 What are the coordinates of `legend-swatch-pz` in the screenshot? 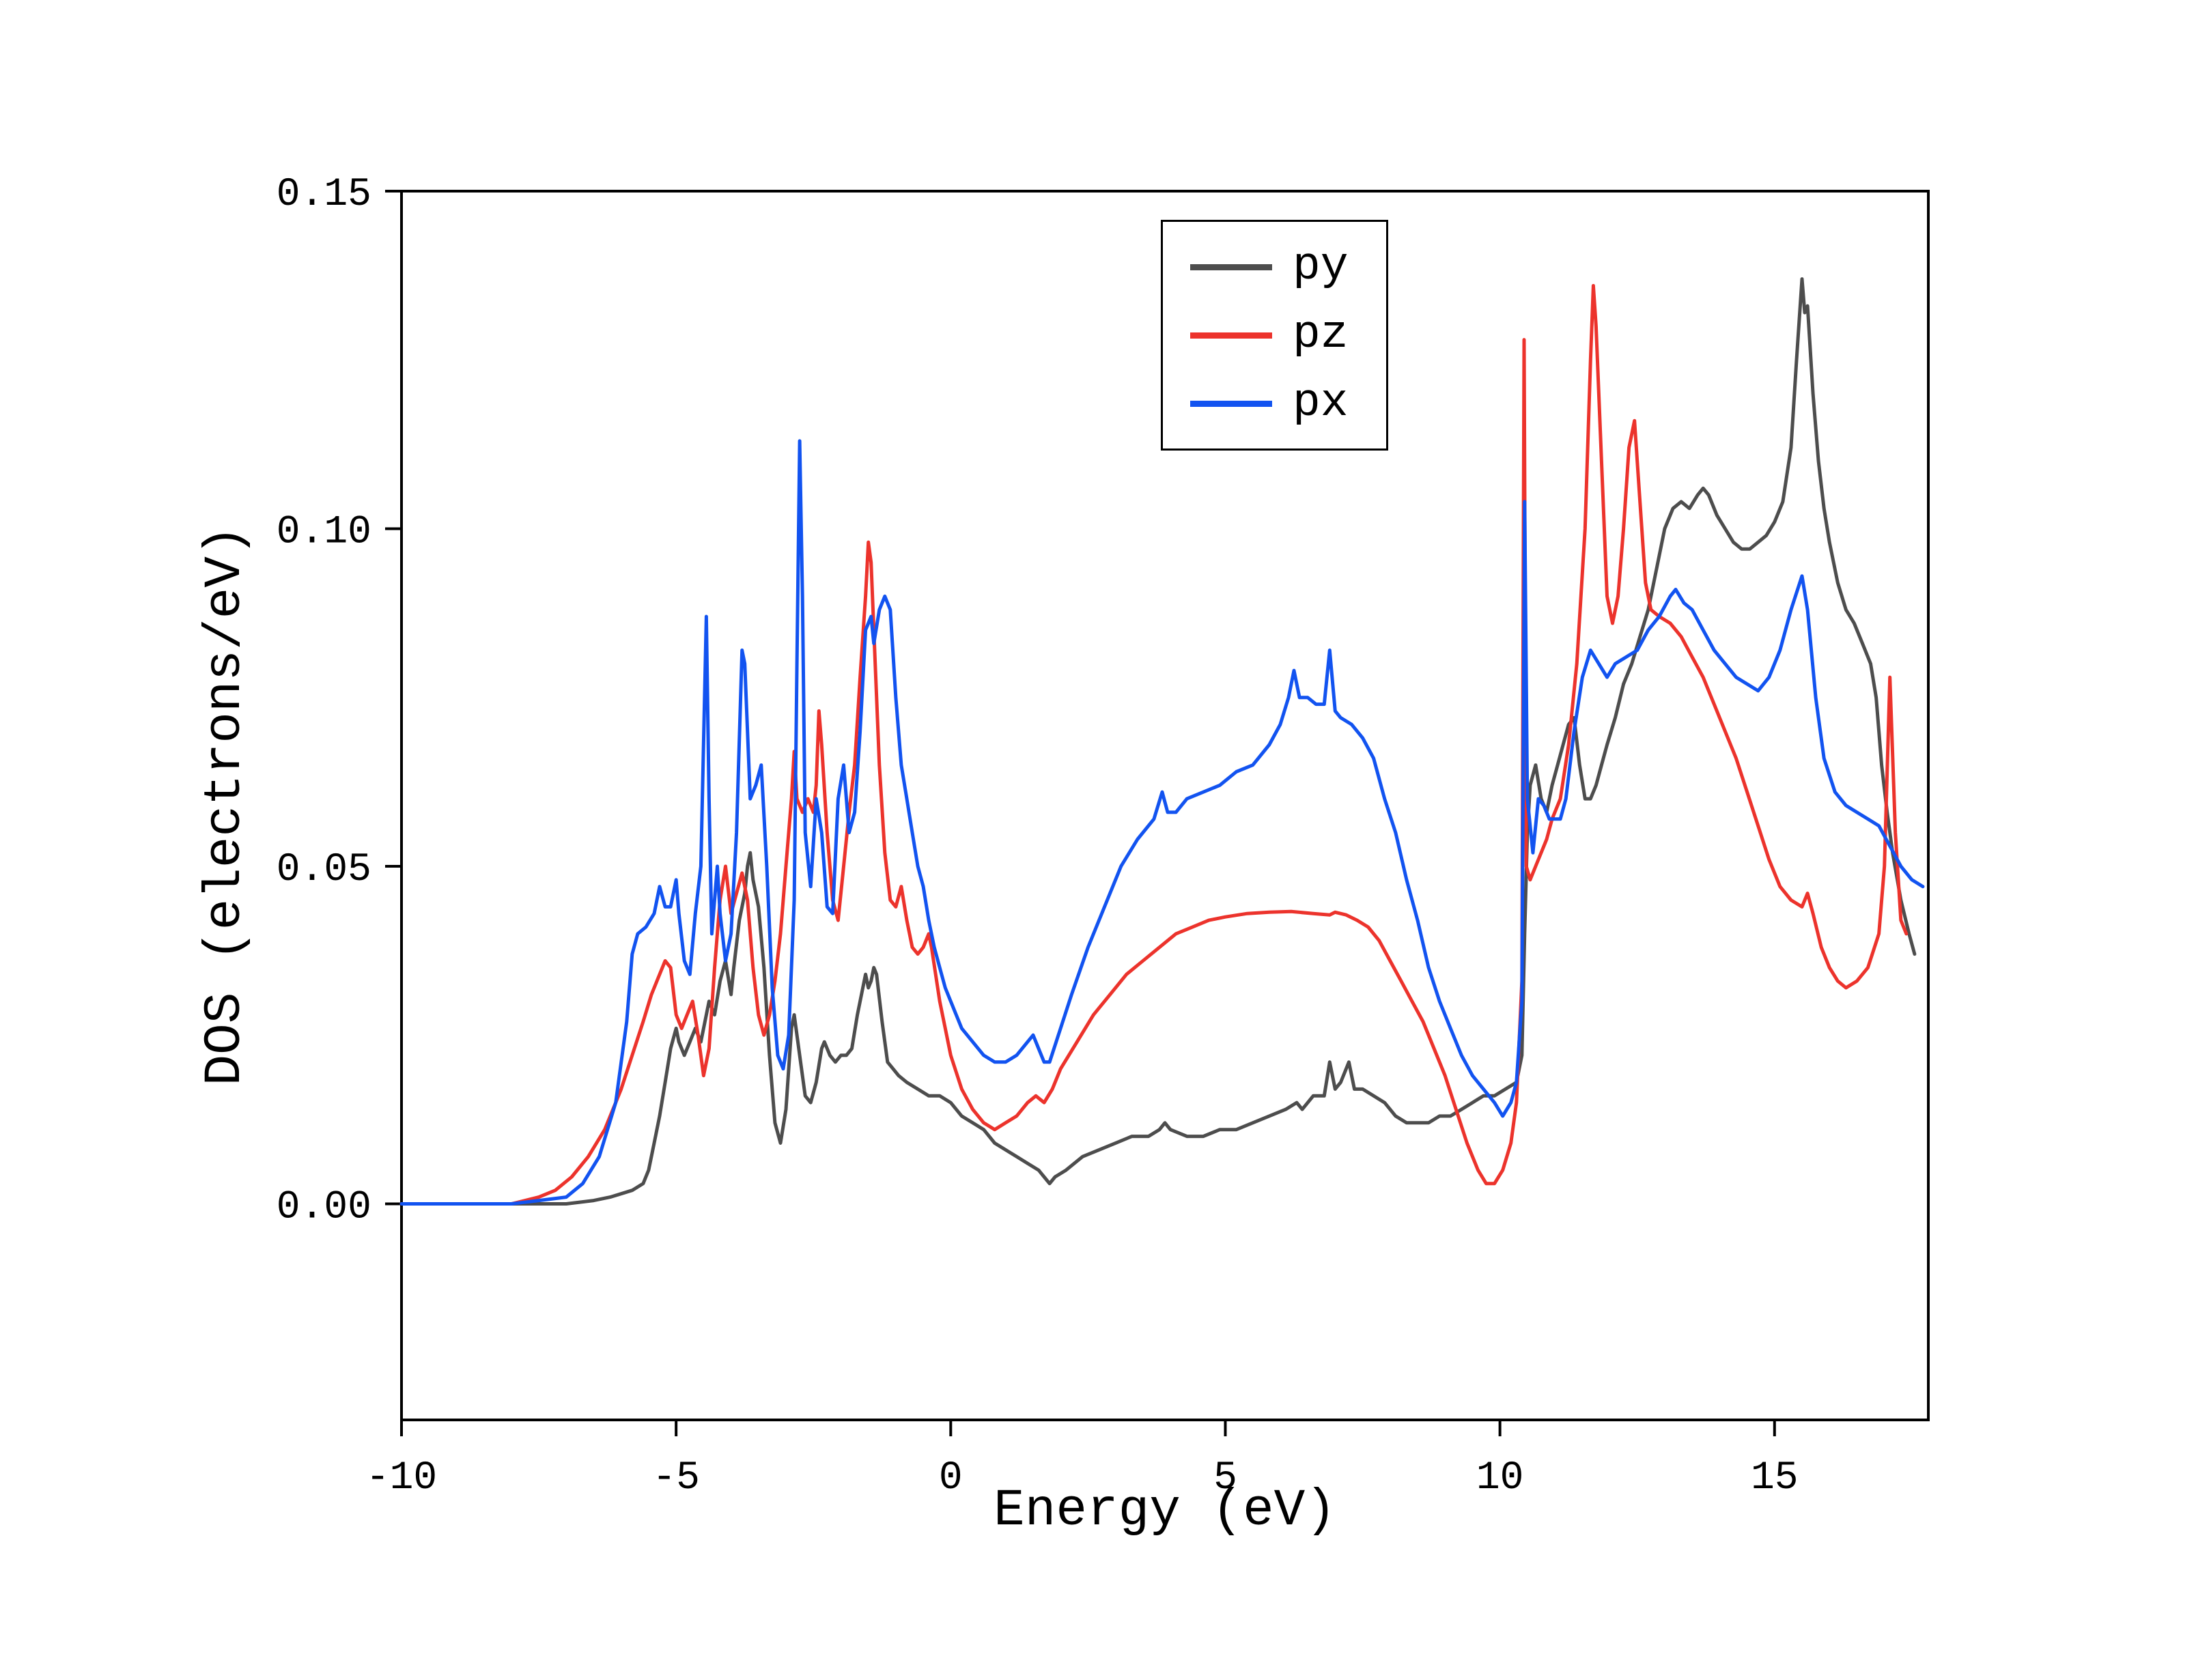 It's located at (1231, 335).